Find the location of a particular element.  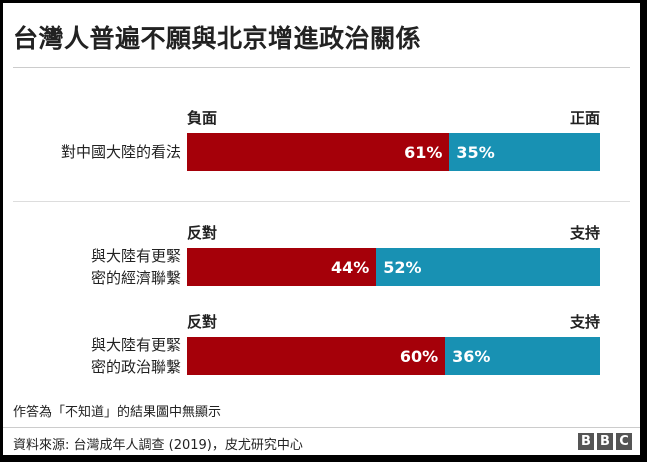

negative-value-label: 61% is located at coordinates (423, 152).